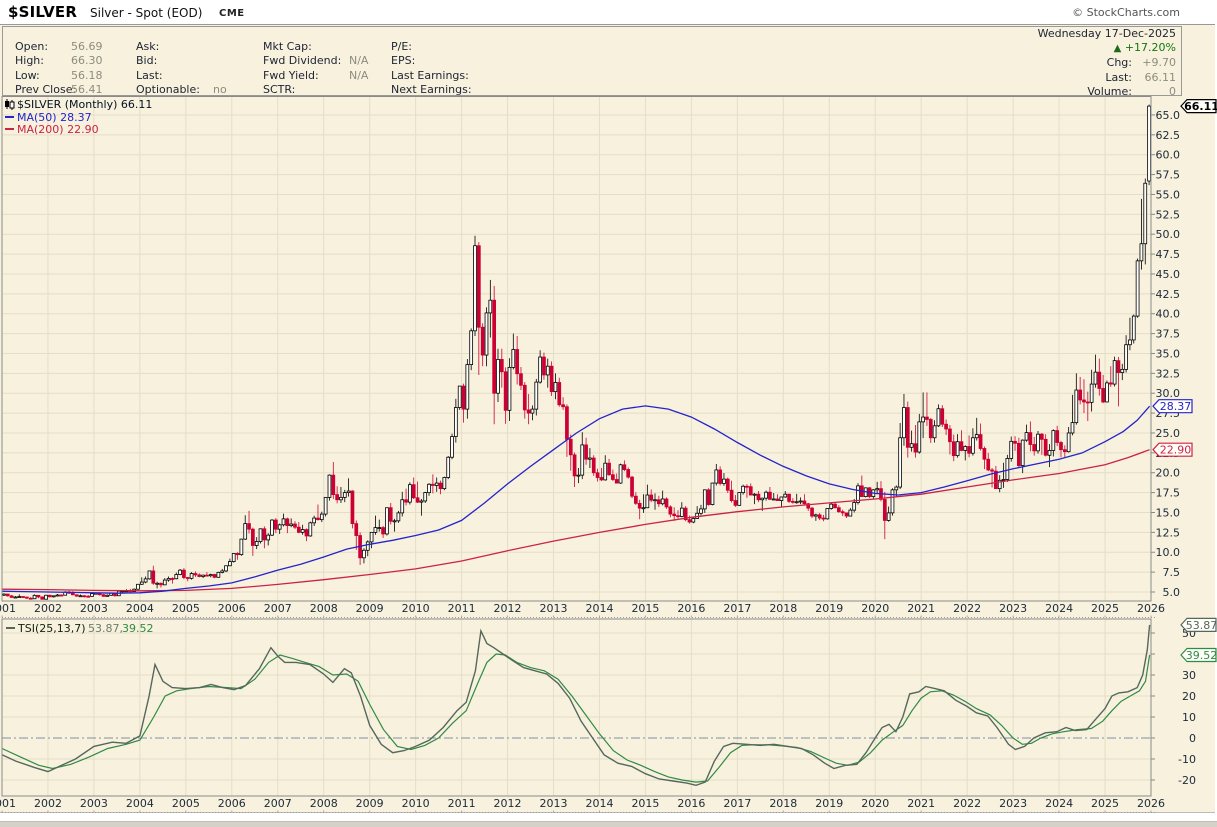  I want to click on svg-text: MA(200) 22.90, so click(58, 129).